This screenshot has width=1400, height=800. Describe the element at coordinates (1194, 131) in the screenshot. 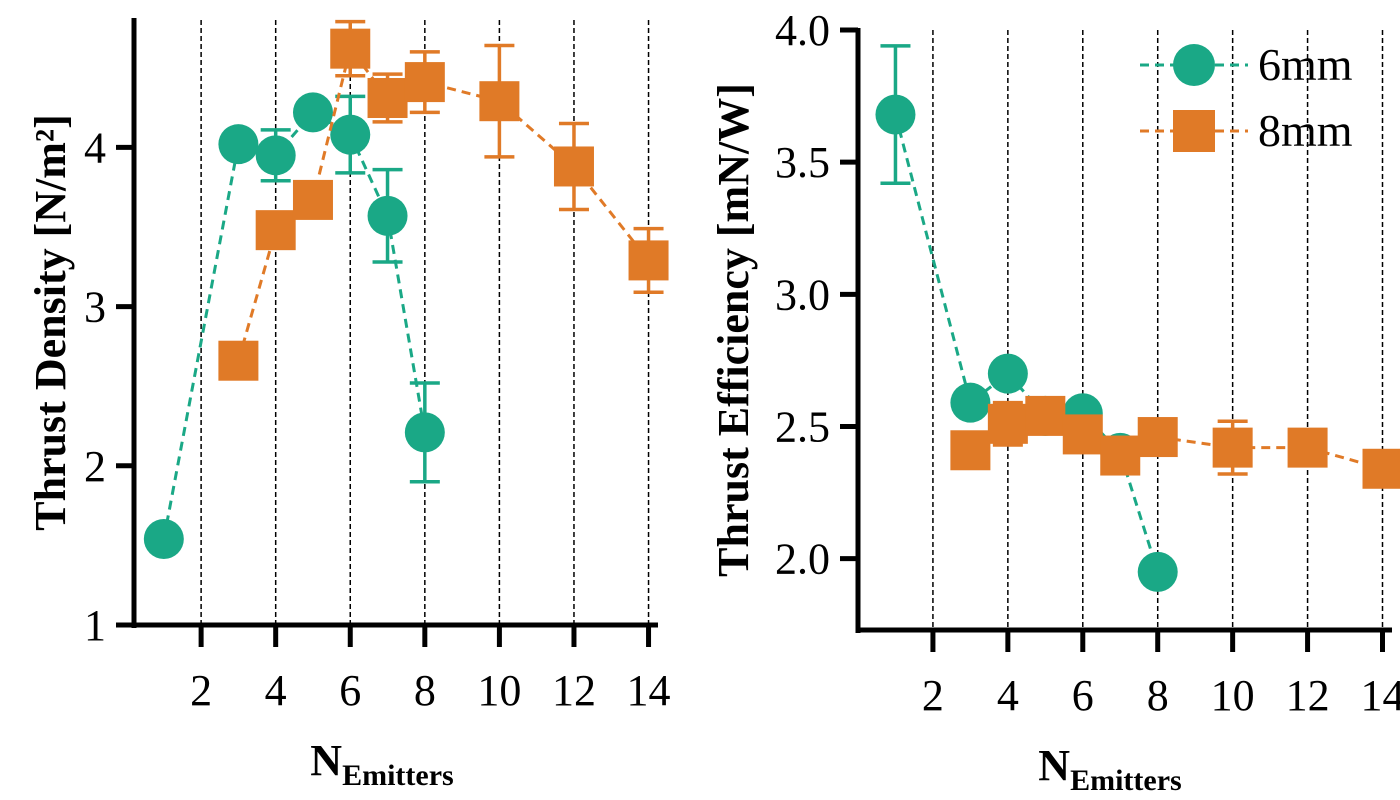

I see `legend-marker-8mm` at that location.